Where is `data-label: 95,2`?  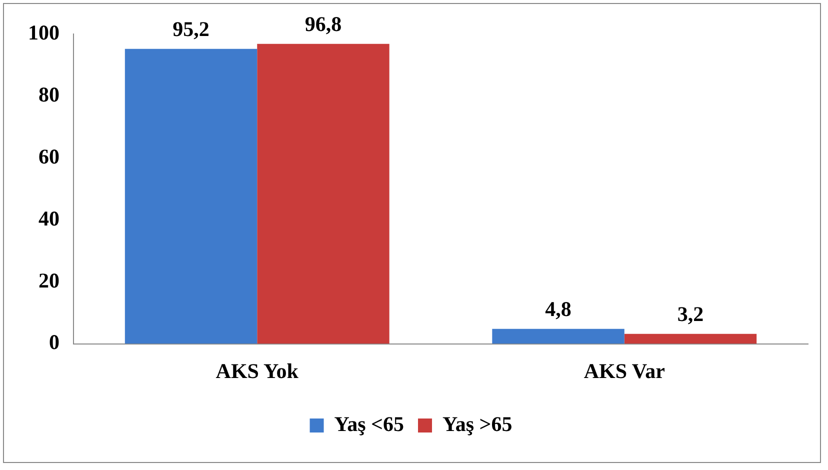
data-label: 95,2 is located at coordinates (191, 28).